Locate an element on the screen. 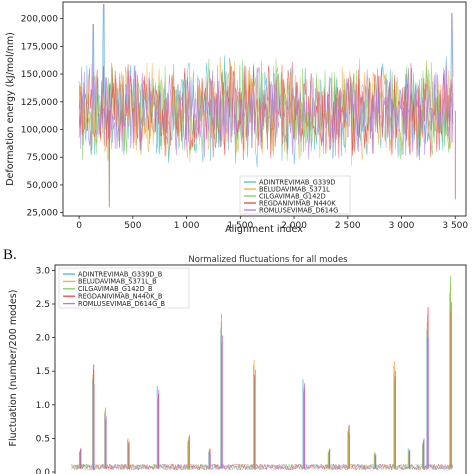 This screenshot has width=474, height=474. panel-a-y-tick-label: 100,000 is located at coordinates (39, 131).